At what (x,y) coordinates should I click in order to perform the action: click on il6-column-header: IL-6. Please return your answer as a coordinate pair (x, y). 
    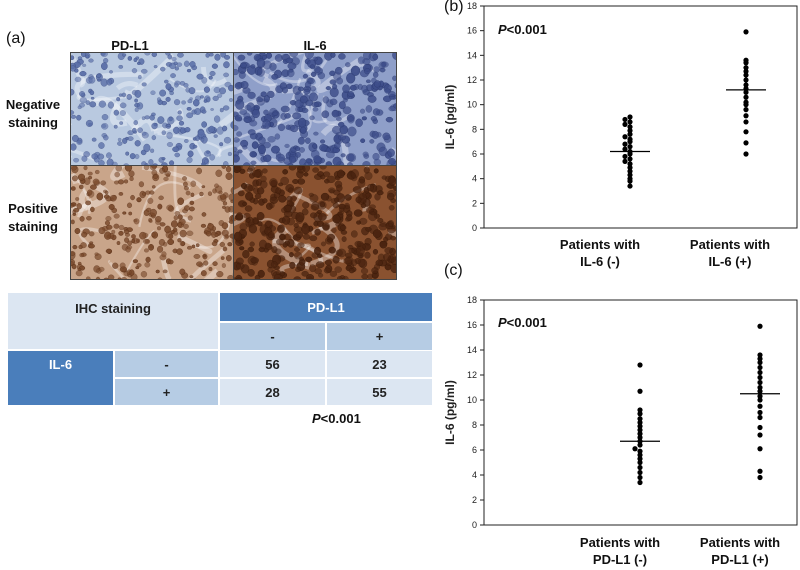
    Looking at the image, I should click on (315, 45).